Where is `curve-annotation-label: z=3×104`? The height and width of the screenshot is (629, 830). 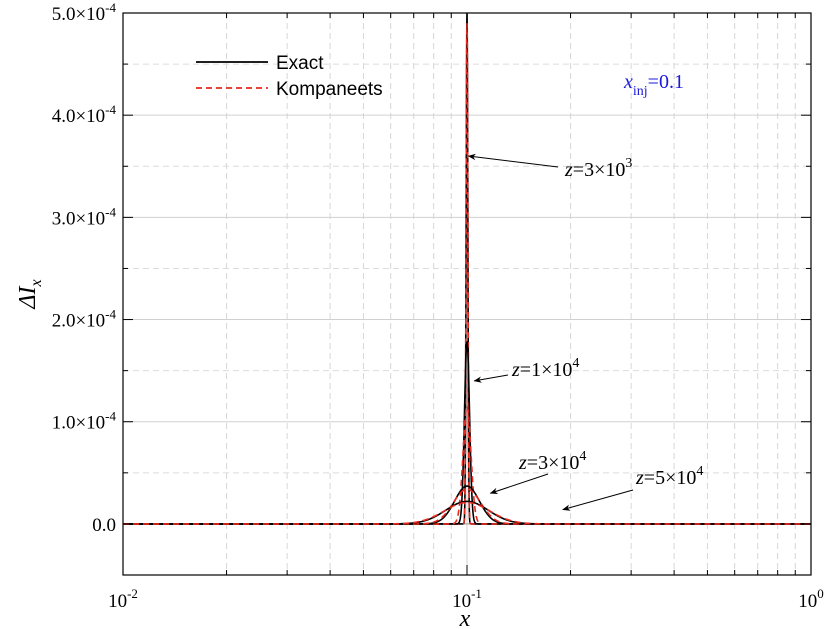 curve-annotation-label: z=3×104 is located at coordinates (552, 461).